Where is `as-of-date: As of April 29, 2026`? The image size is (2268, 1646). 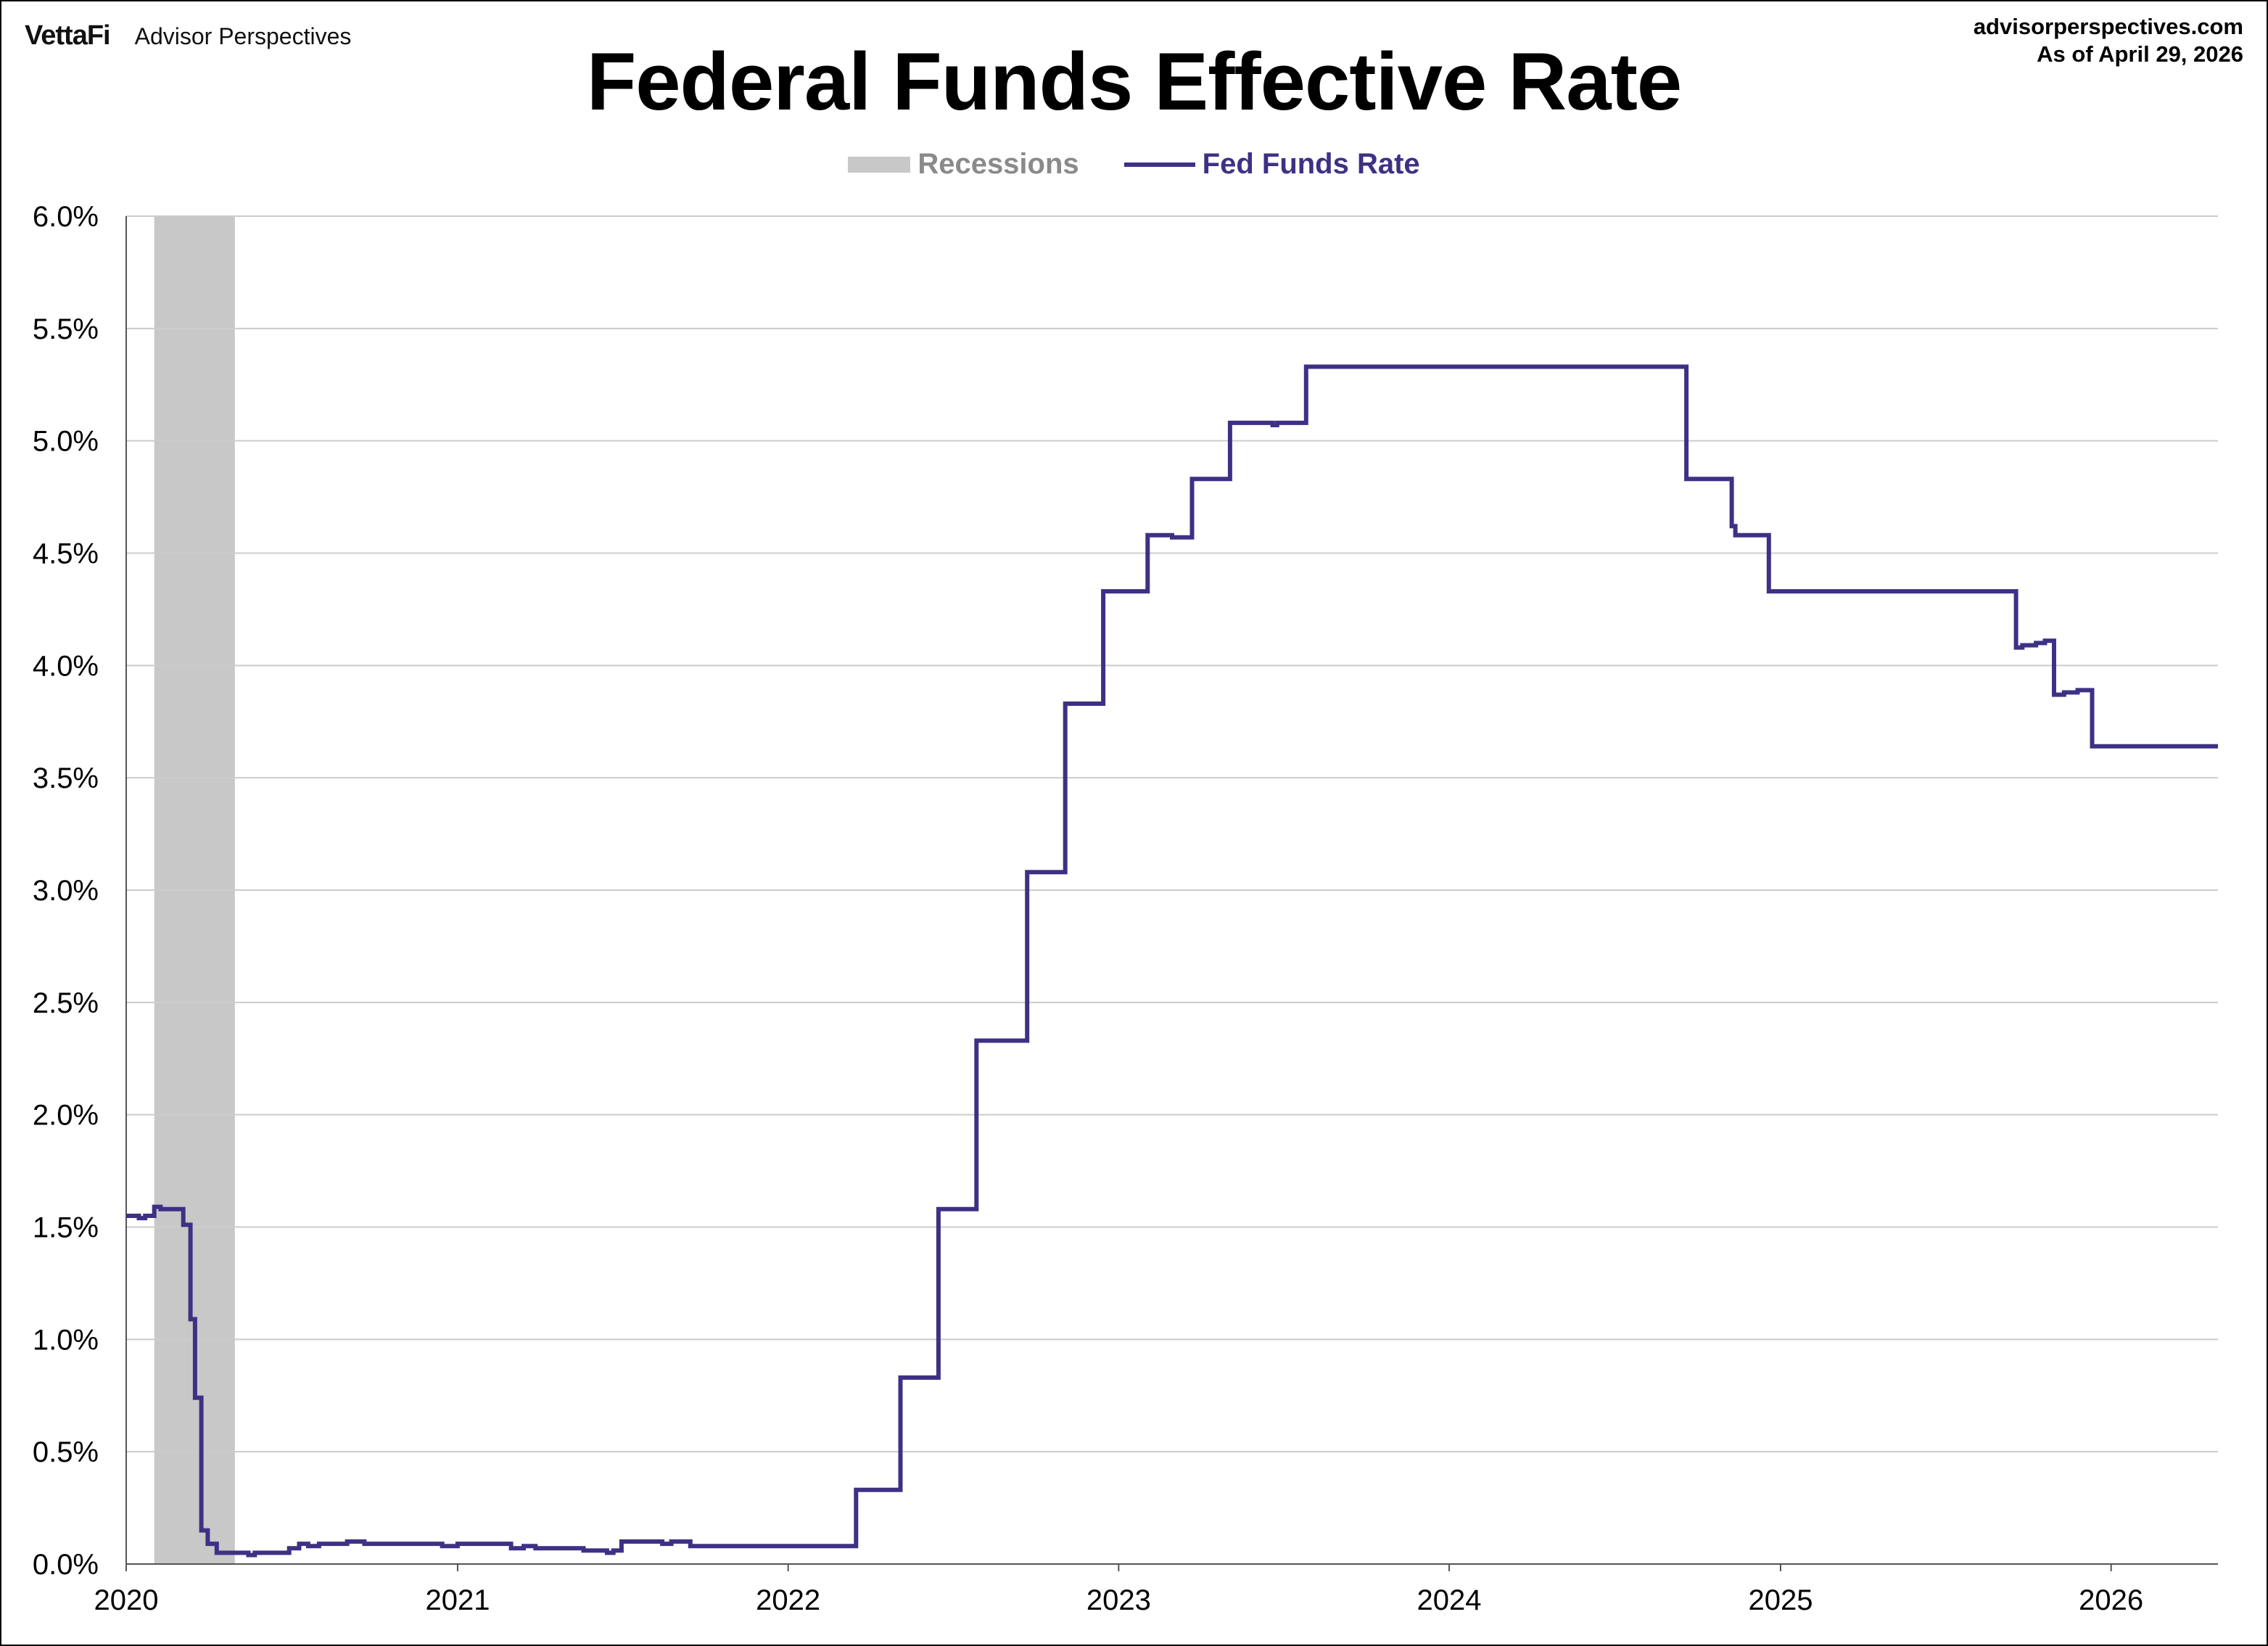
as-of-date: As of April 29, 2026 is located at coordinates (2140, 54).